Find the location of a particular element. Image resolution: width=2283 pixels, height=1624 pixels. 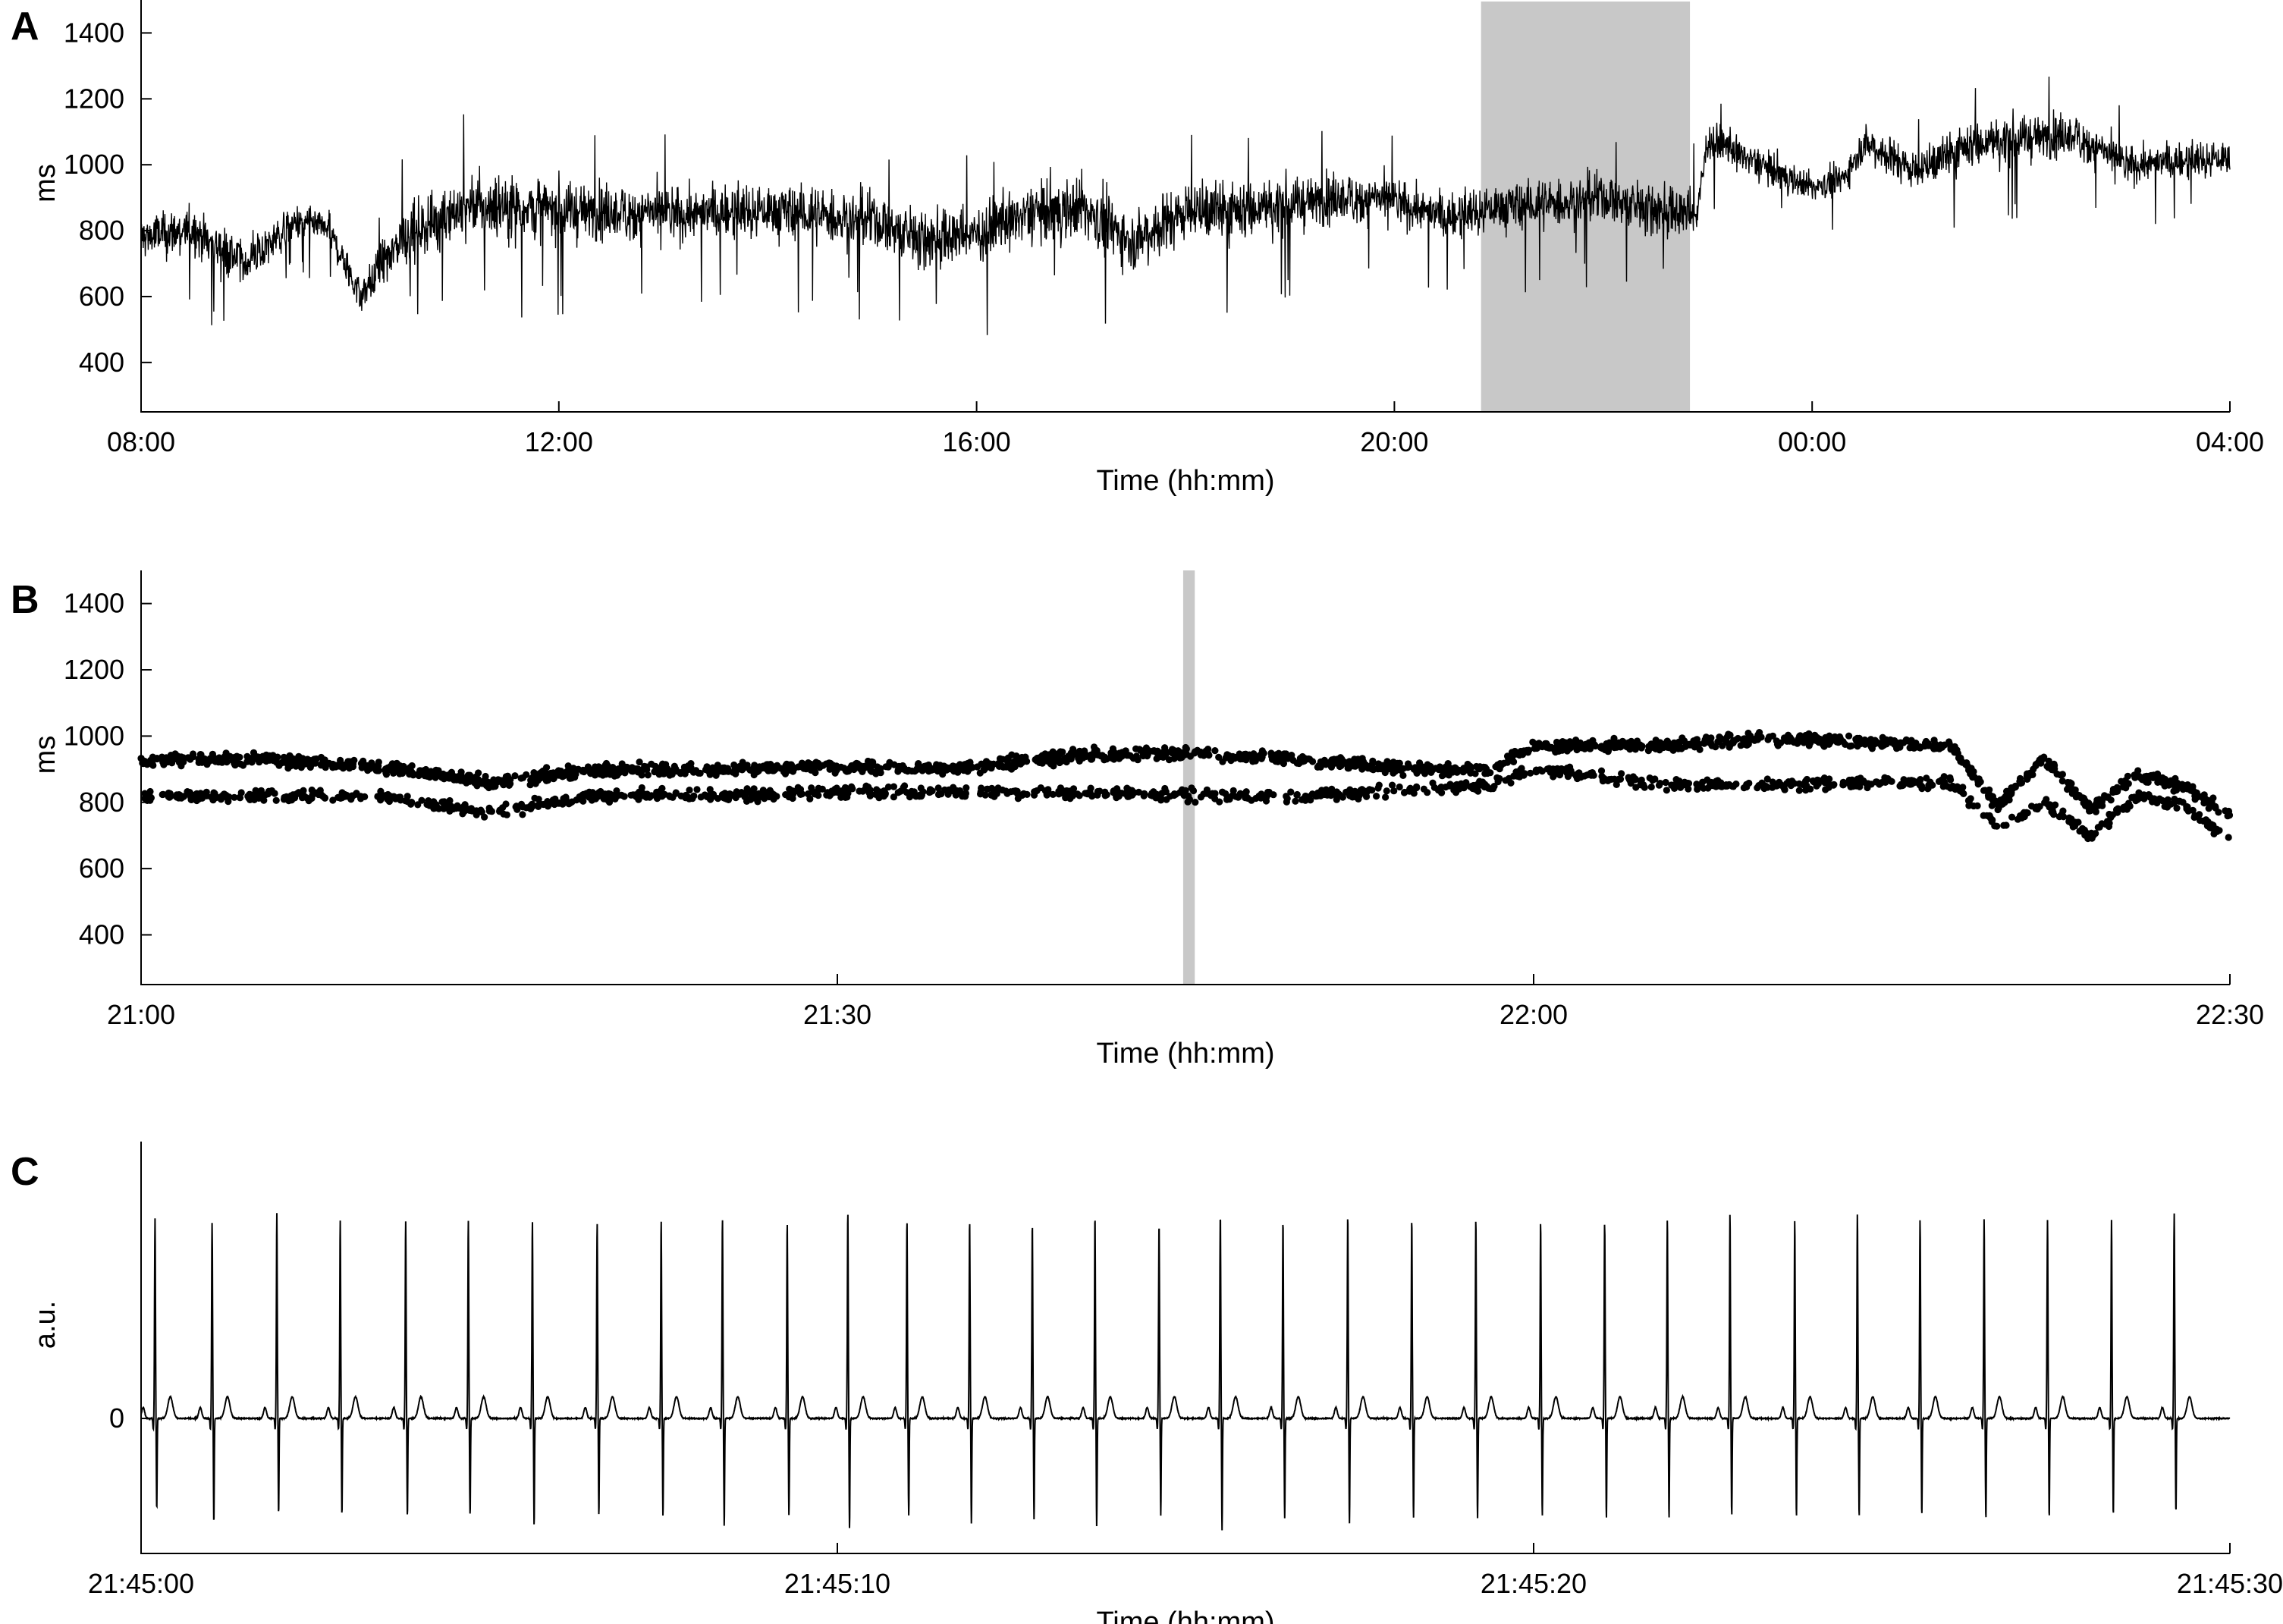

panel-b-x-tick-label: 21:30 is located at coordinates (837, 1014).